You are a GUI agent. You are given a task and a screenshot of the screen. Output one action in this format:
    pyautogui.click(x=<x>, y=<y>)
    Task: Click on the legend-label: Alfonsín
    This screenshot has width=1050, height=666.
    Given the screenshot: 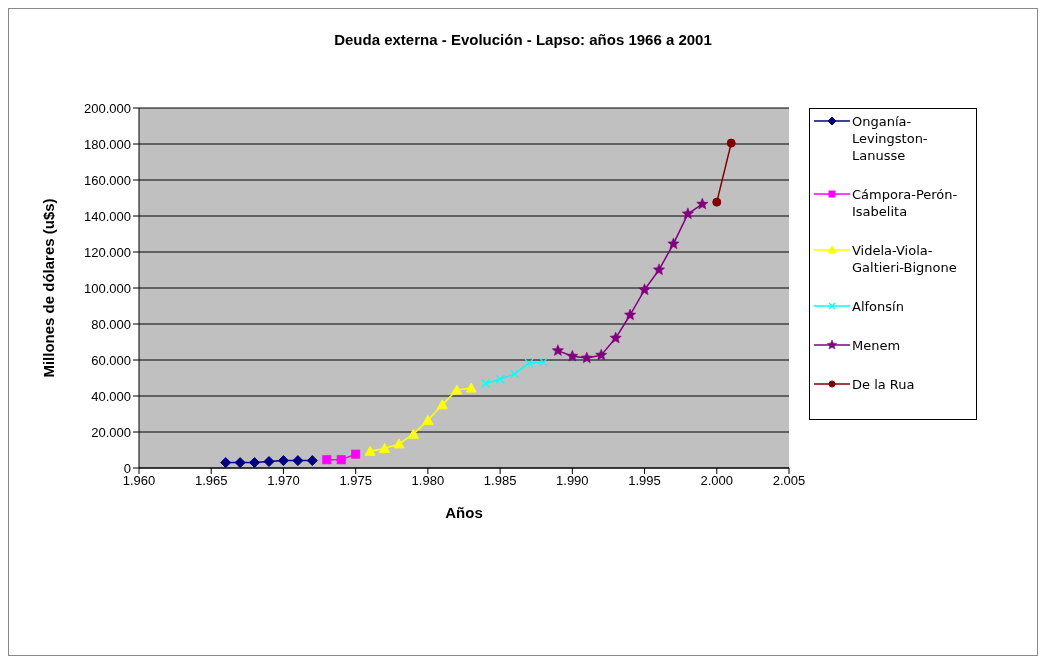 What is the action you would take?
    pyautogui.click(x=878, y=306)
    